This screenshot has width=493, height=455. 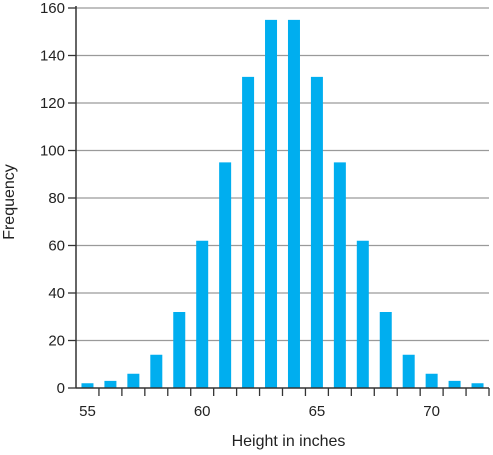 I want to click on y-tick-label: 80, so click(x=56, y=198).